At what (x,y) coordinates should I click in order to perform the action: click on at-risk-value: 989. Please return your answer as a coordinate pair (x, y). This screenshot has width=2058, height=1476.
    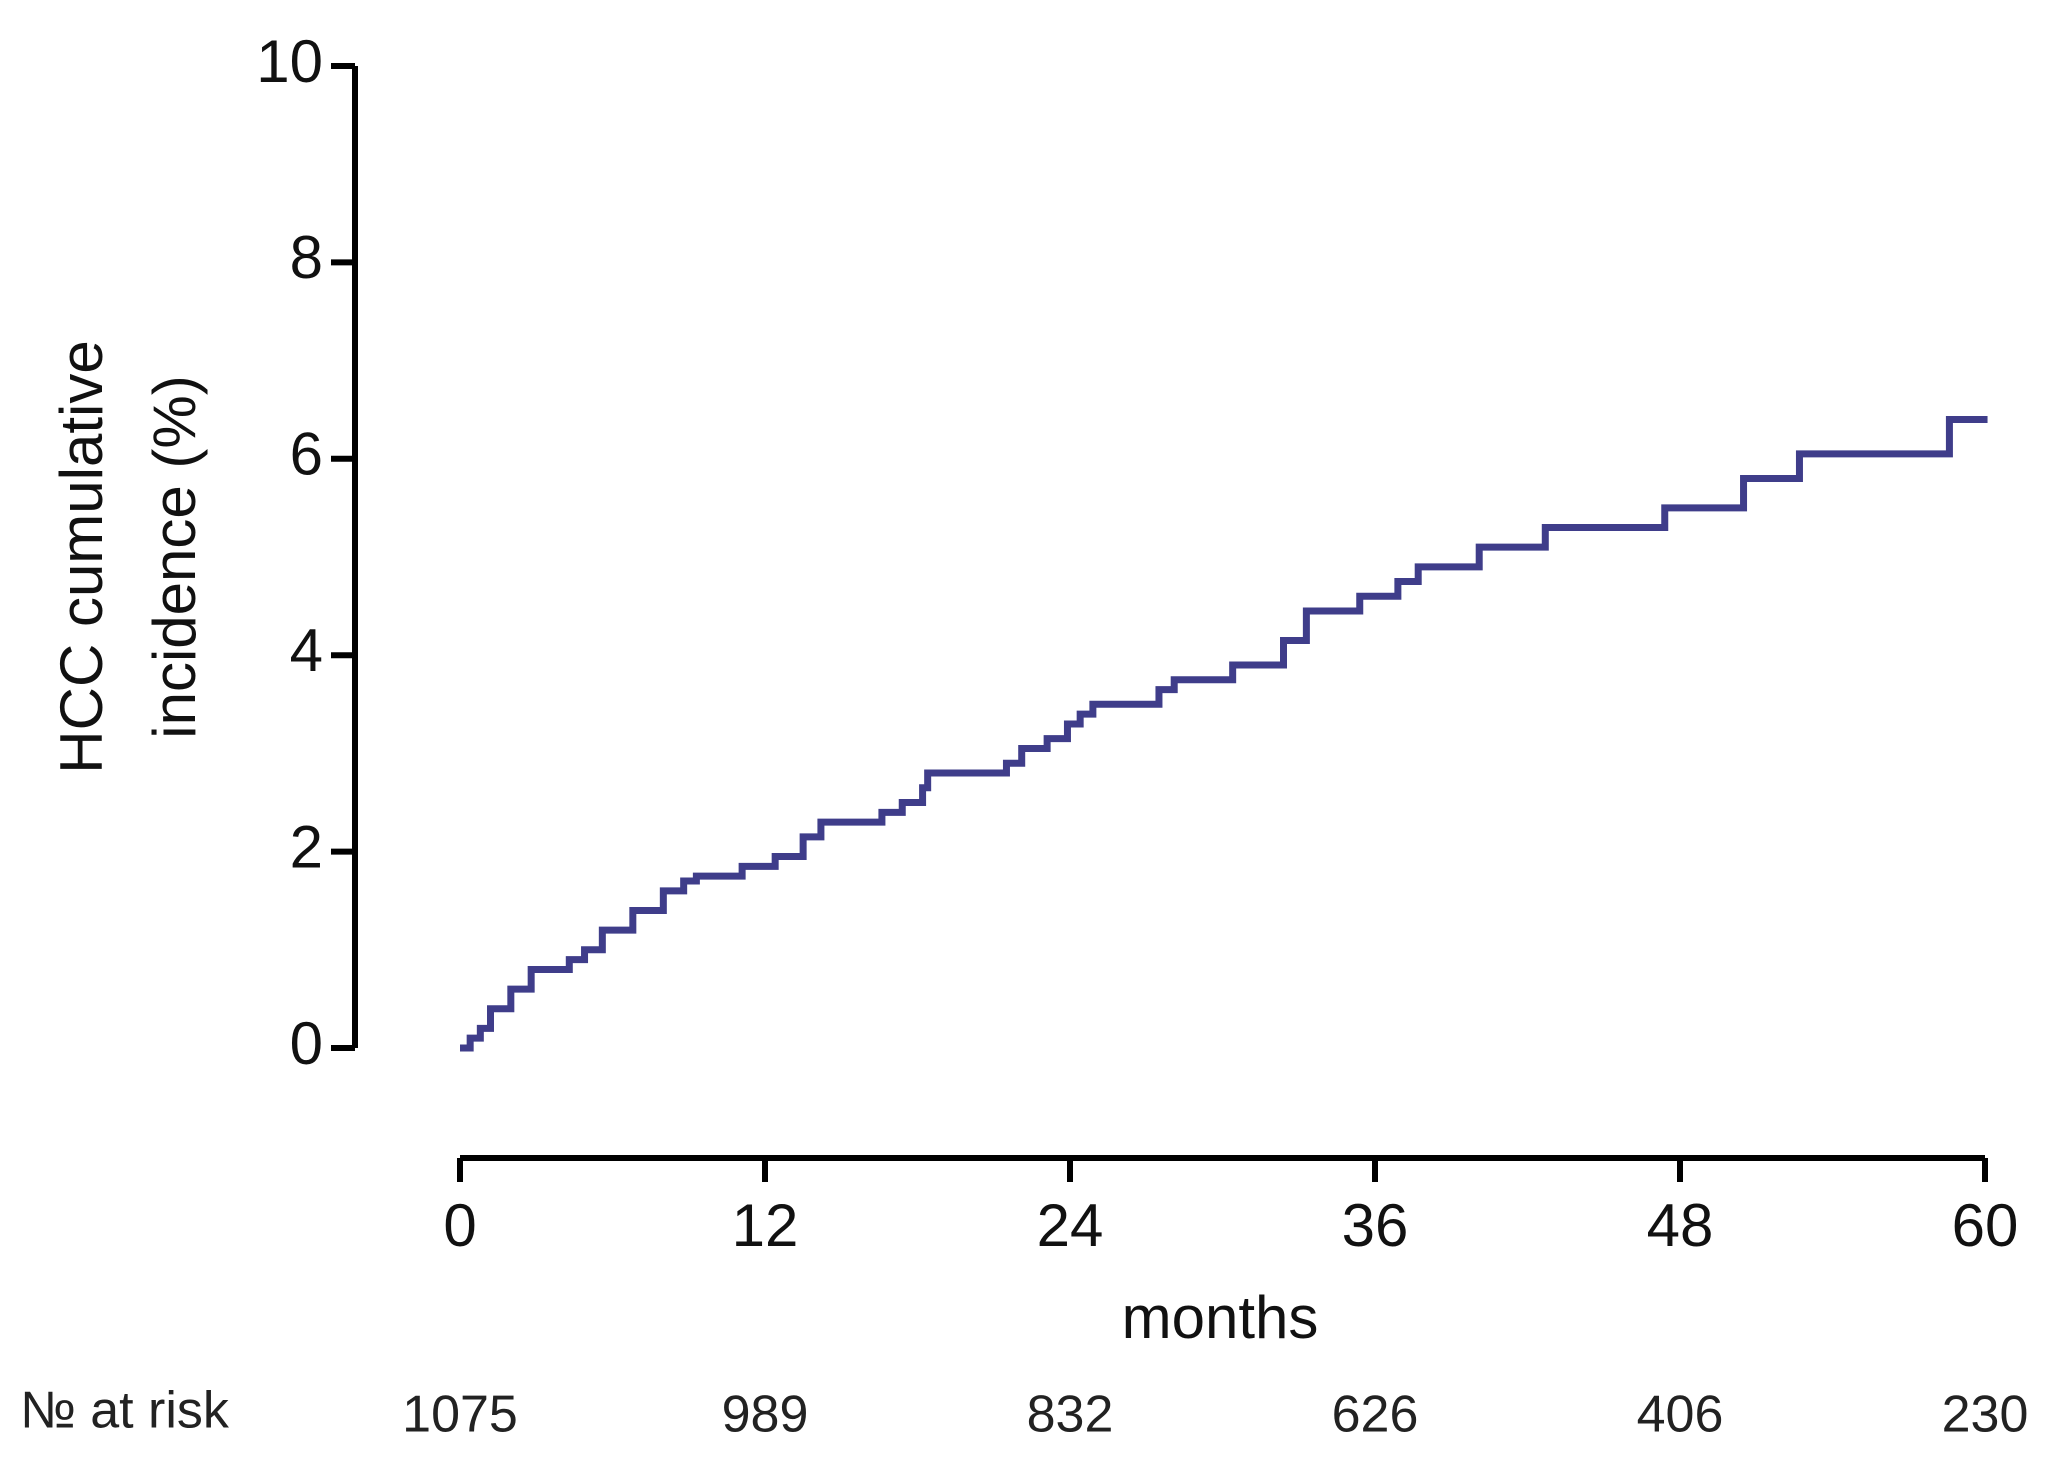
    Looking at the image, I should click on (765, 1415).